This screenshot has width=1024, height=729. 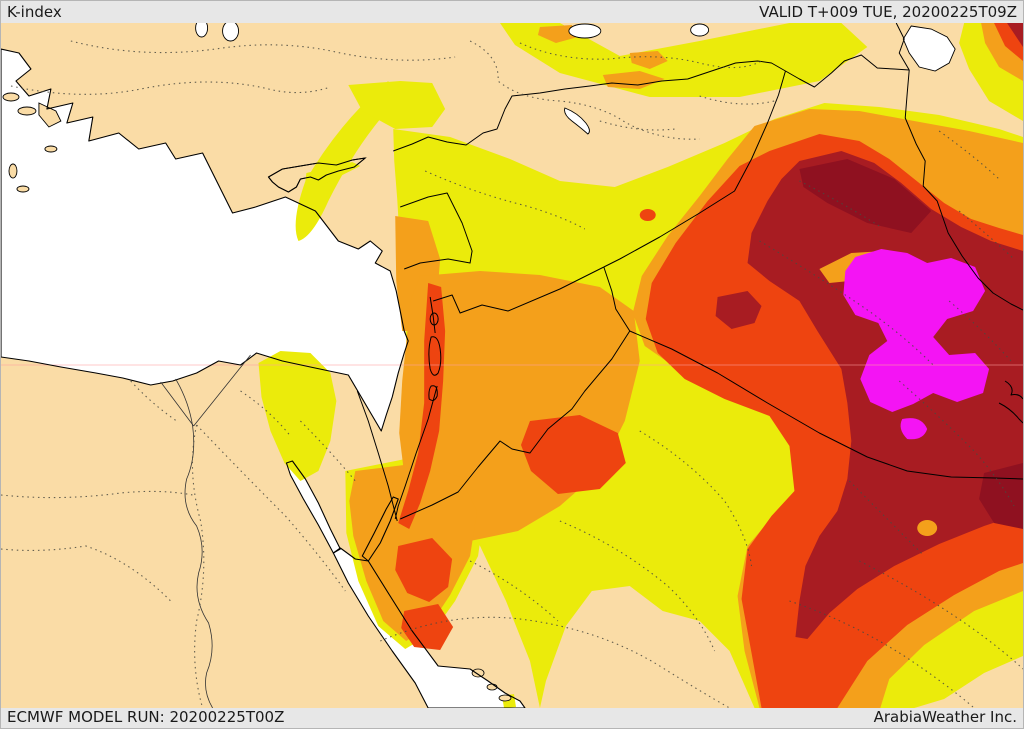 I want to click on red-nwsaudi-core2, so click(x=427, y=627).